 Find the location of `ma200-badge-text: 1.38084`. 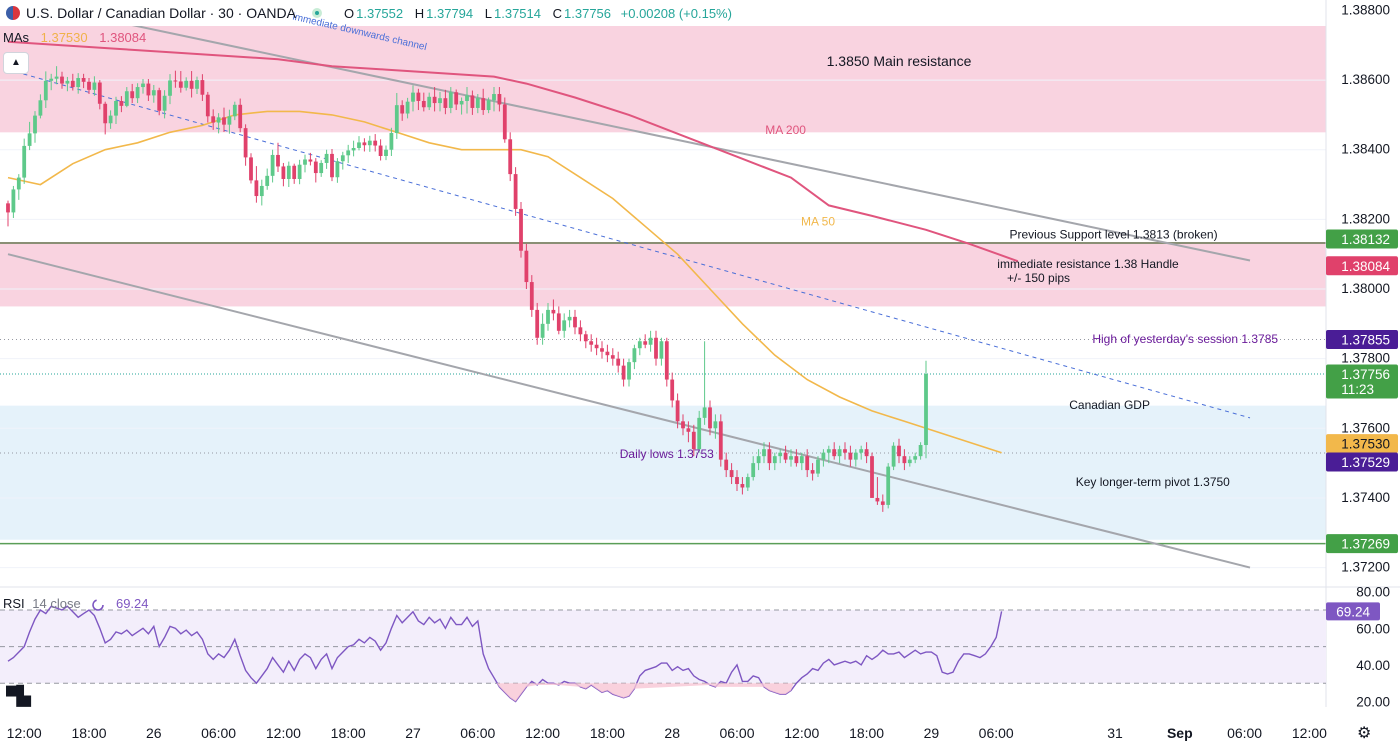

ma200-badge-text: 1.38084 is located at coordinates (1365, 266).